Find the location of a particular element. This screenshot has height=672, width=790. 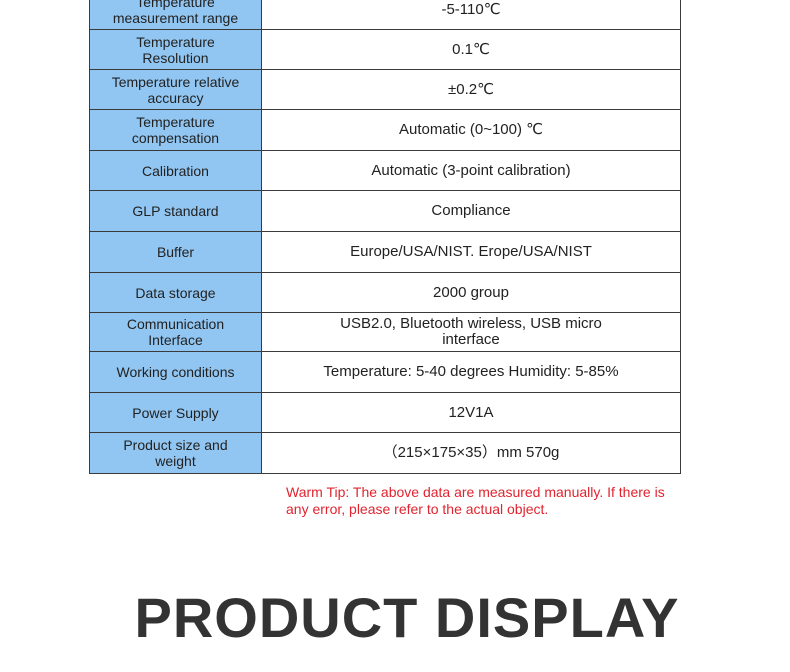

value-text: （215×175×35）mm 570g is located at coordinates (471, 452).